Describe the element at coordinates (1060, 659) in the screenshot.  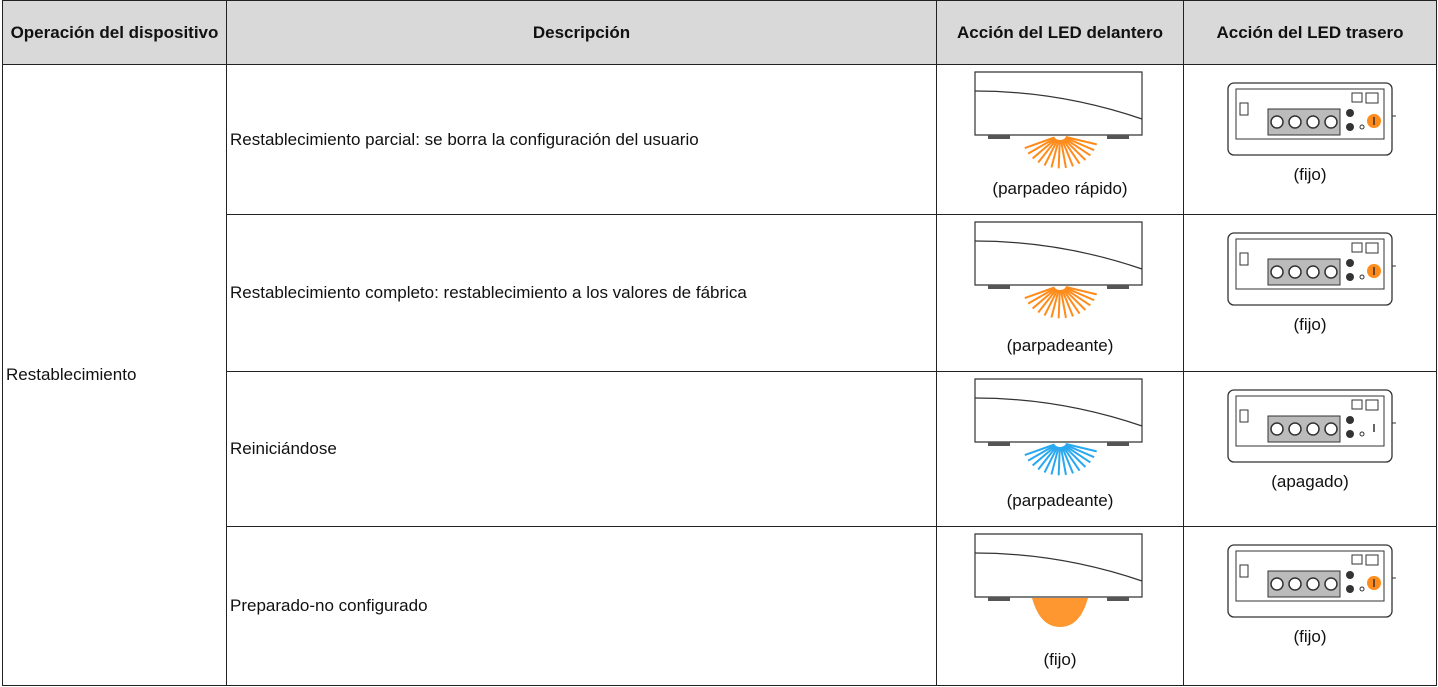
I see `front-led-caption: (fijo)` at that location.